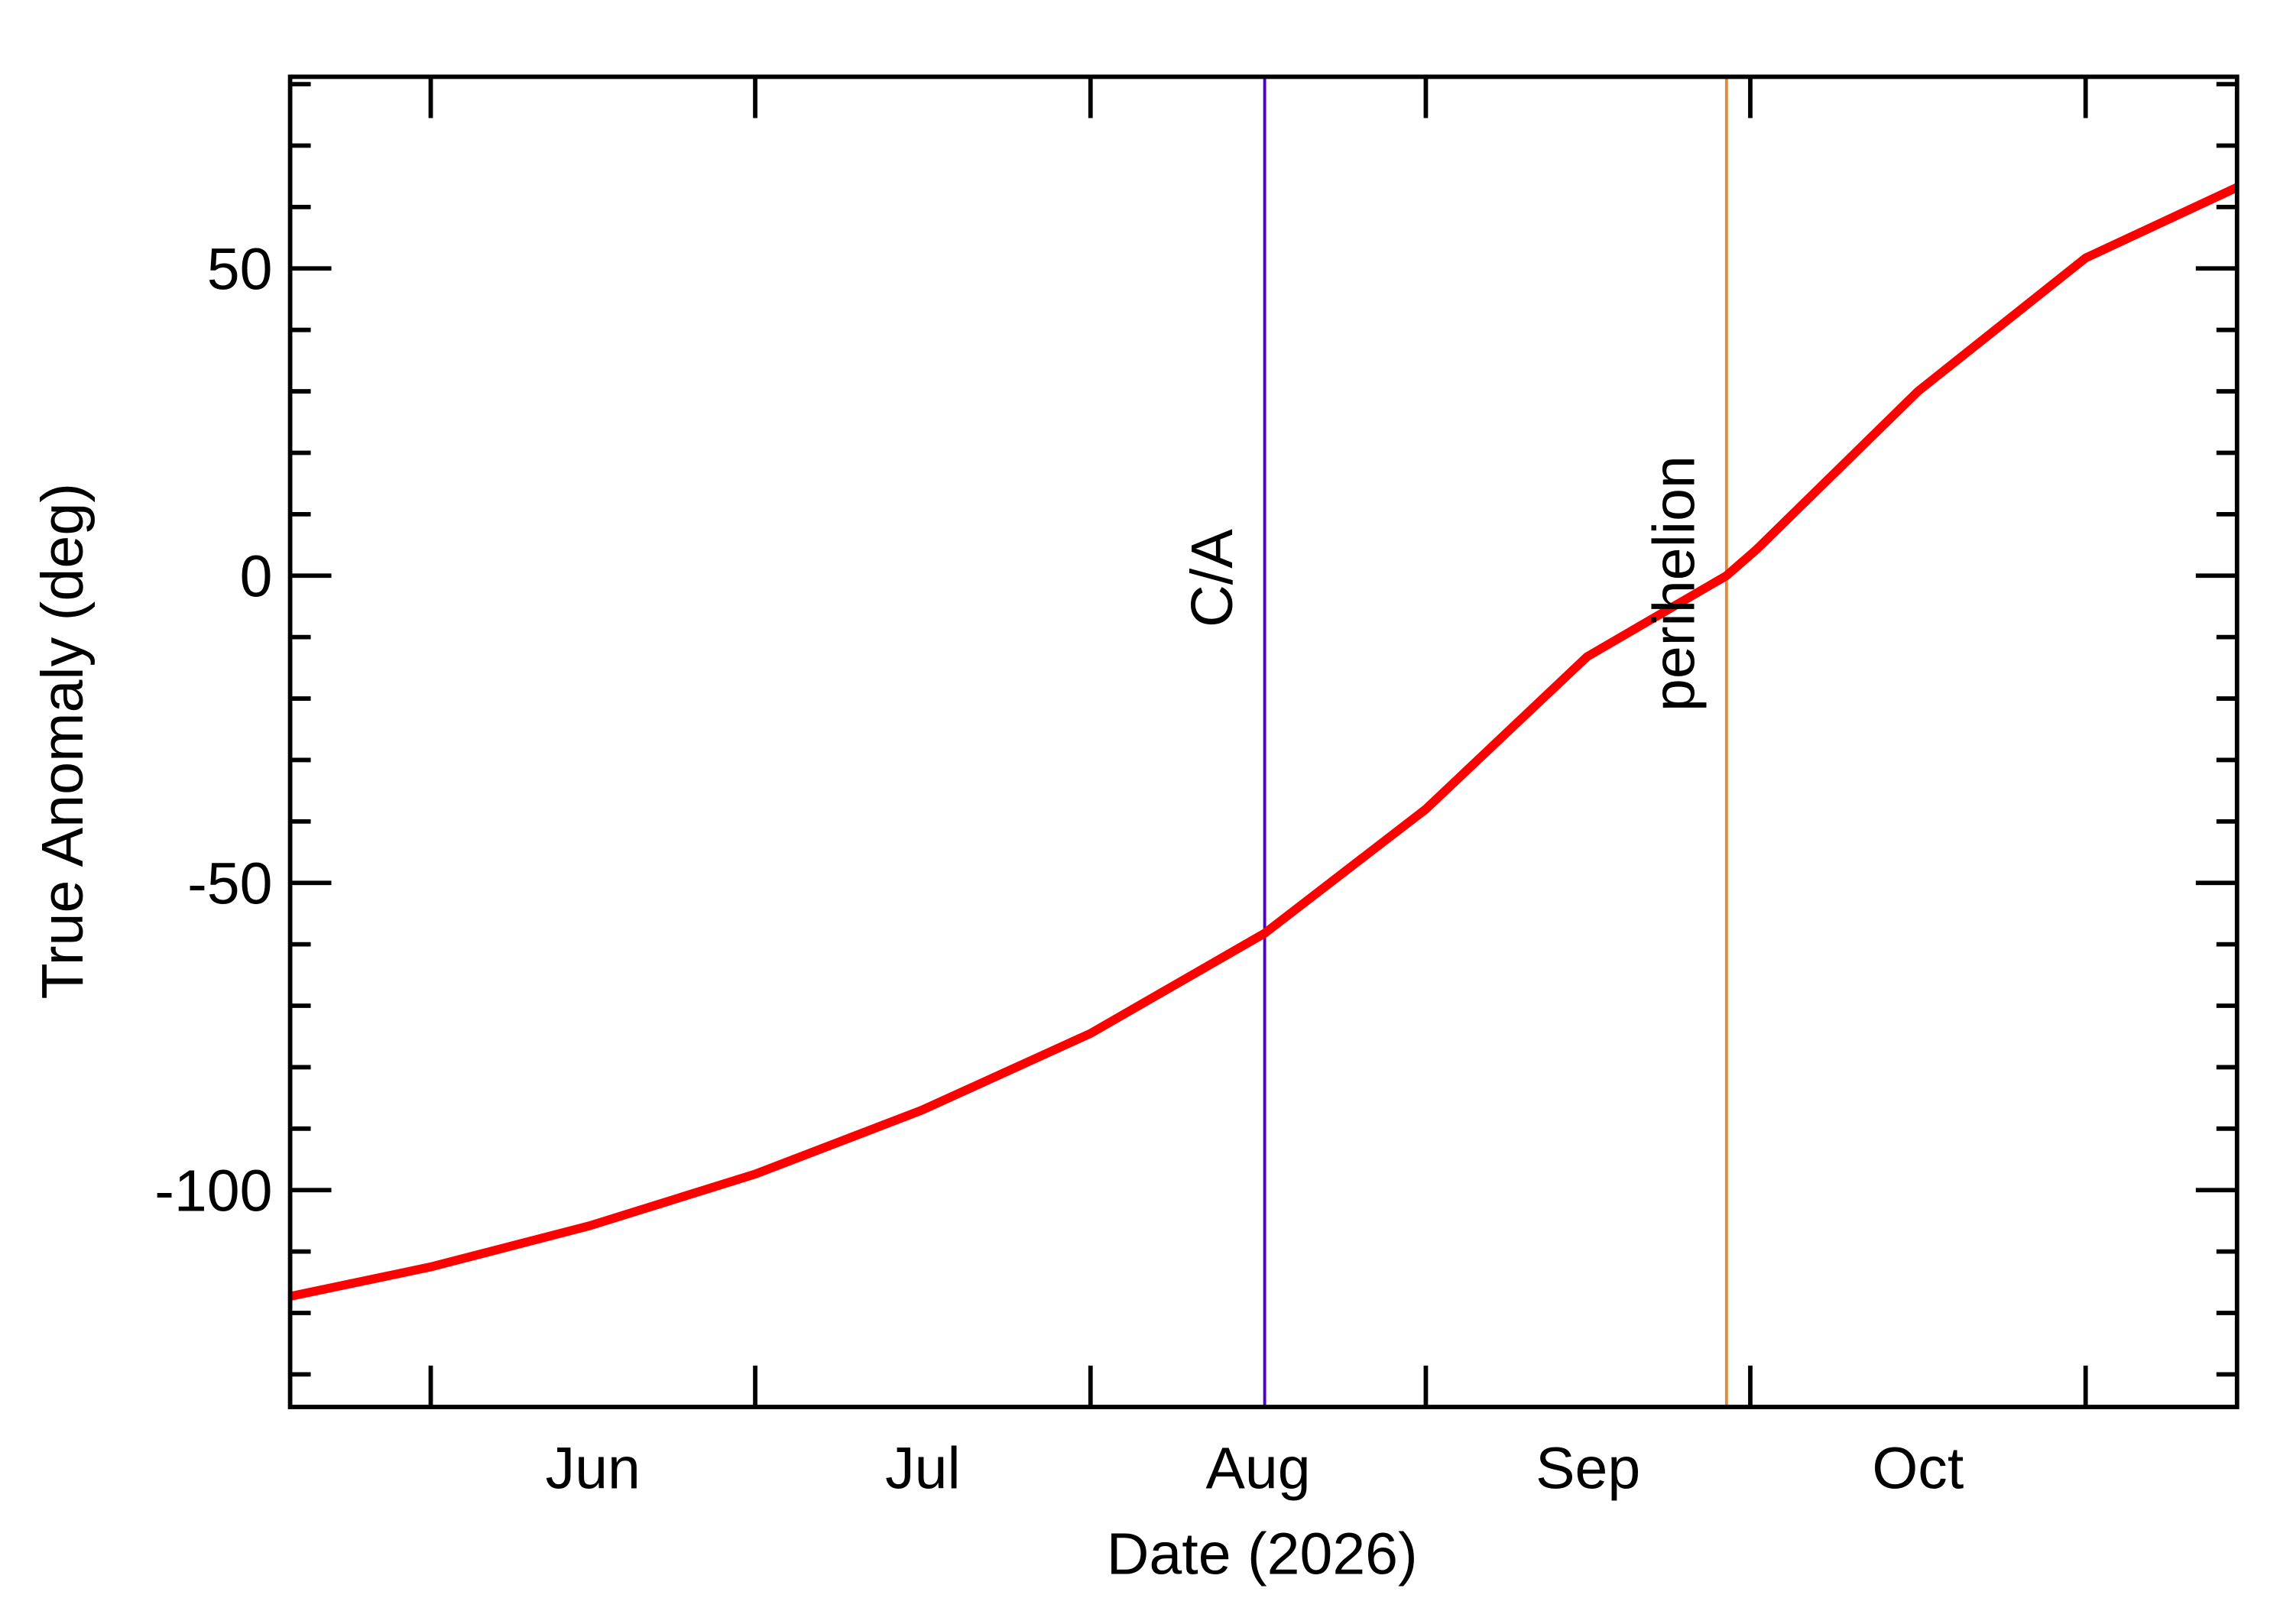  What do you see at coordinates (1262, 1554) in the screenshot?
I see `x-axis-label: Date (2026)` at bounding box center [1262, 1554].